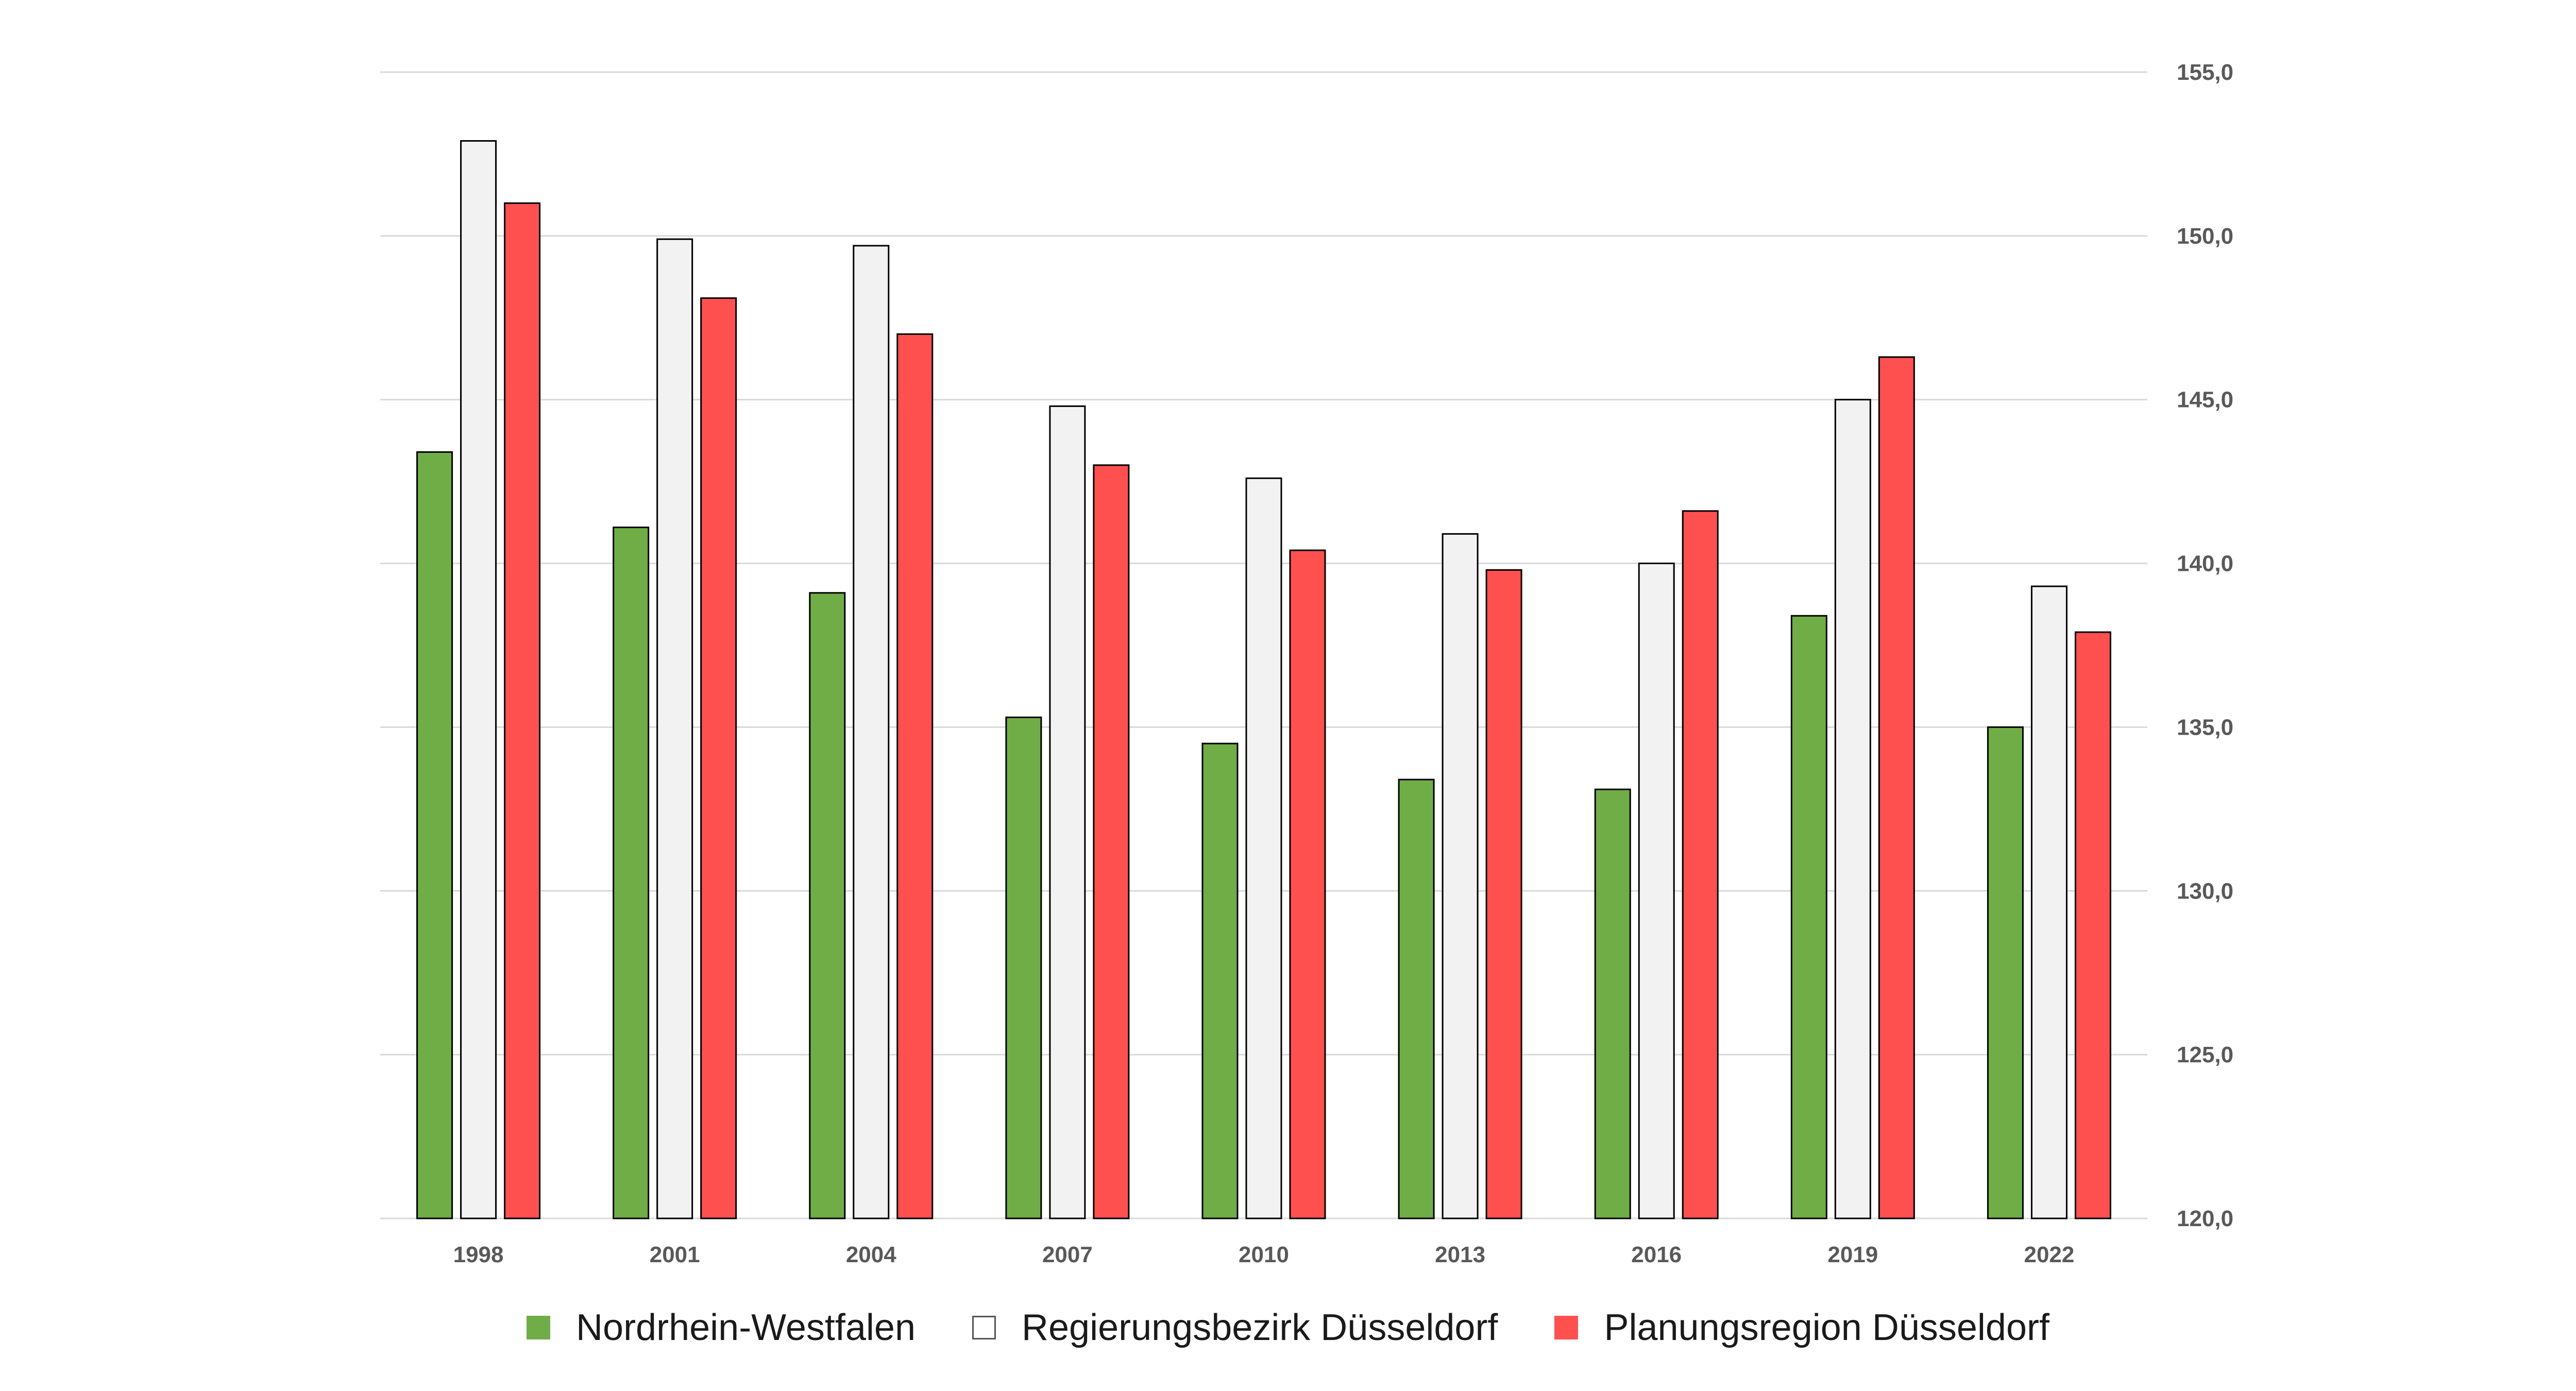 This screenshot has height=1391, width=2576. I want to click on legend-label: Planungsregion Düsseldorf, so click(1826, 1327).